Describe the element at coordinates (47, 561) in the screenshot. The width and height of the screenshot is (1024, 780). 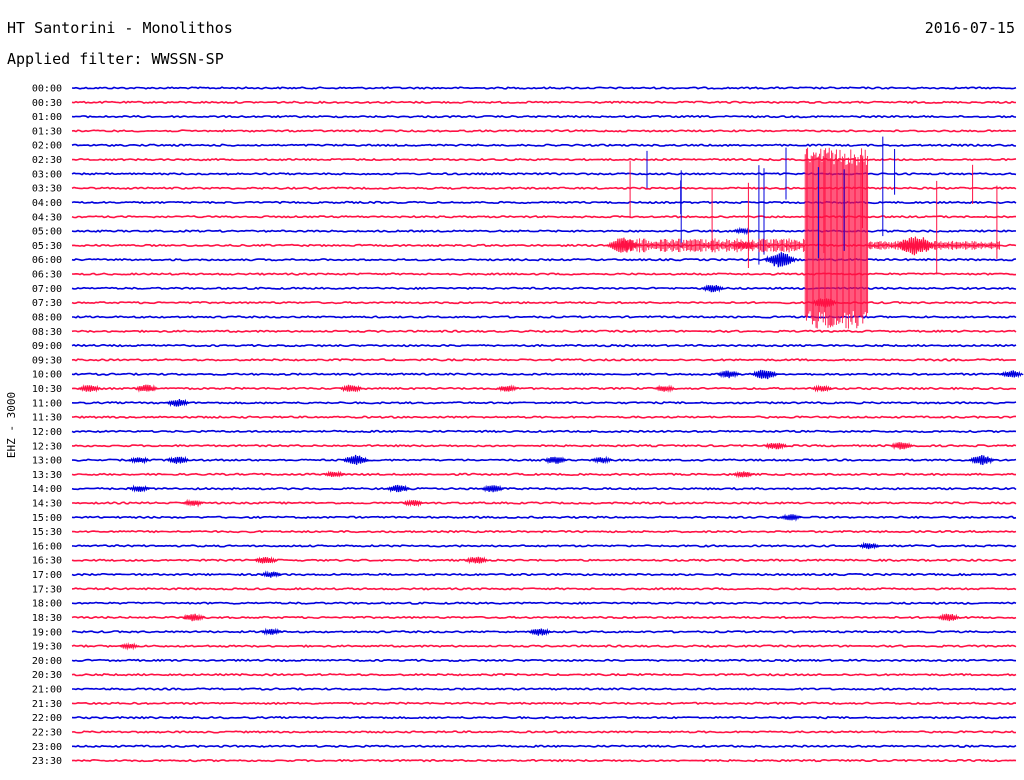
I see `row-label-1630: 16:30` at that location.